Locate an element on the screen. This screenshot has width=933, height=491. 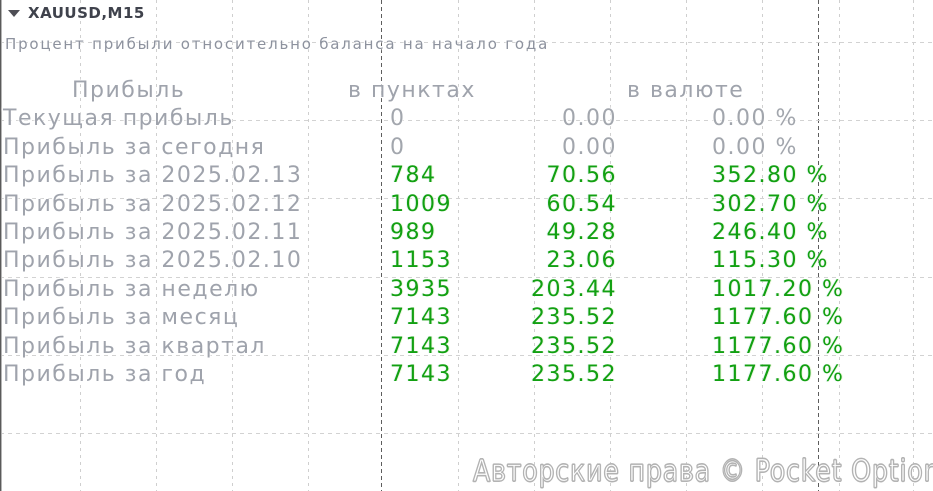
row-label: Прибыль за год is located at coordinates (105, 374).